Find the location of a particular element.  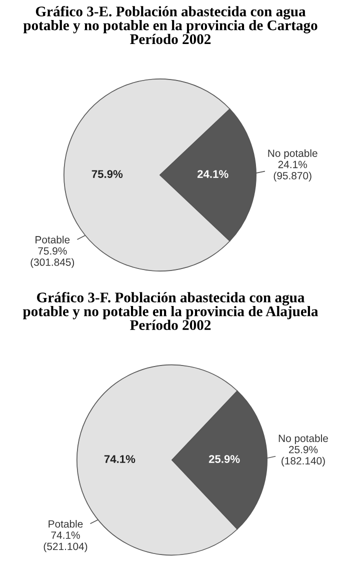

data-label: 75.9% is located at coordinates (107, 174).